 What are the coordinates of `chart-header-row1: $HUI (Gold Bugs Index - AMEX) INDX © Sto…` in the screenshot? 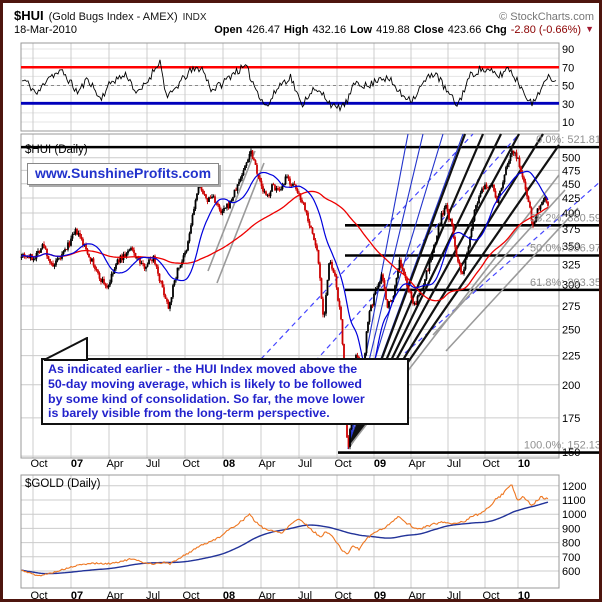 It's located at (304, 15).